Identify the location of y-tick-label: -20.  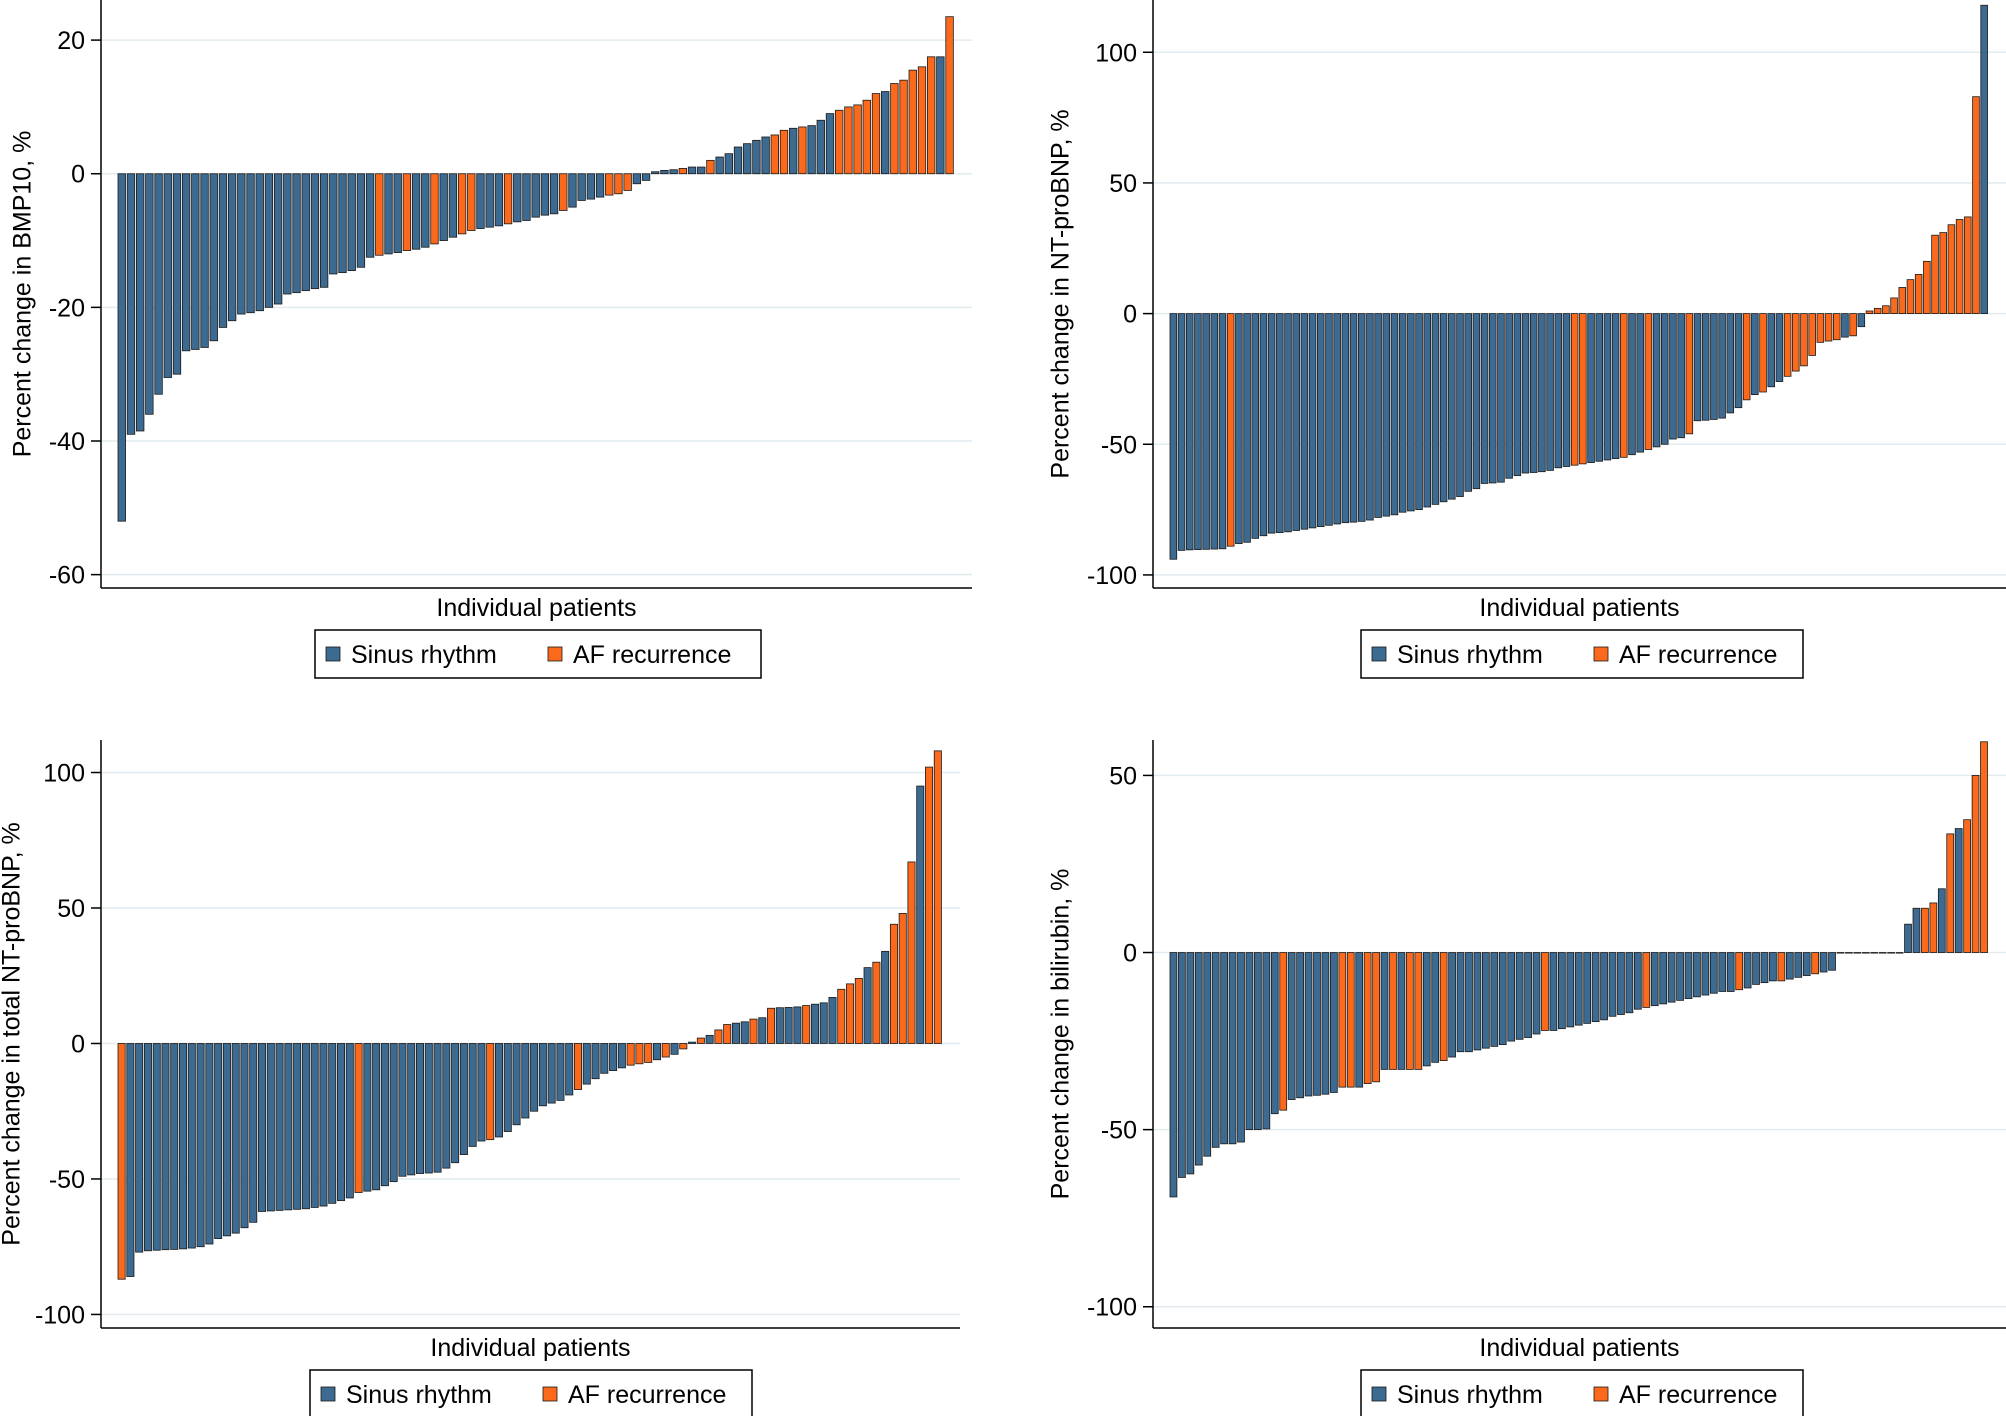
(67, 308).